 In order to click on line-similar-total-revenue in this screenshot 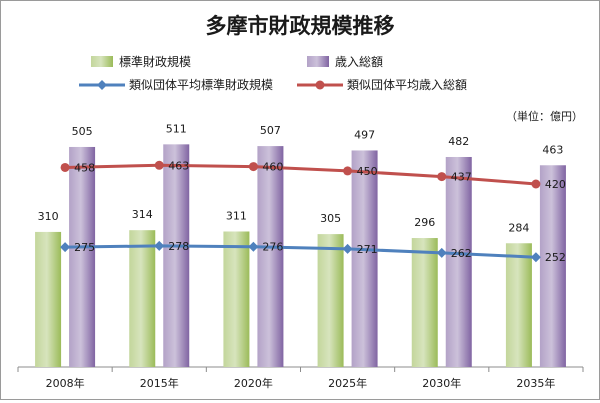, I will do `click(301, 174)`.